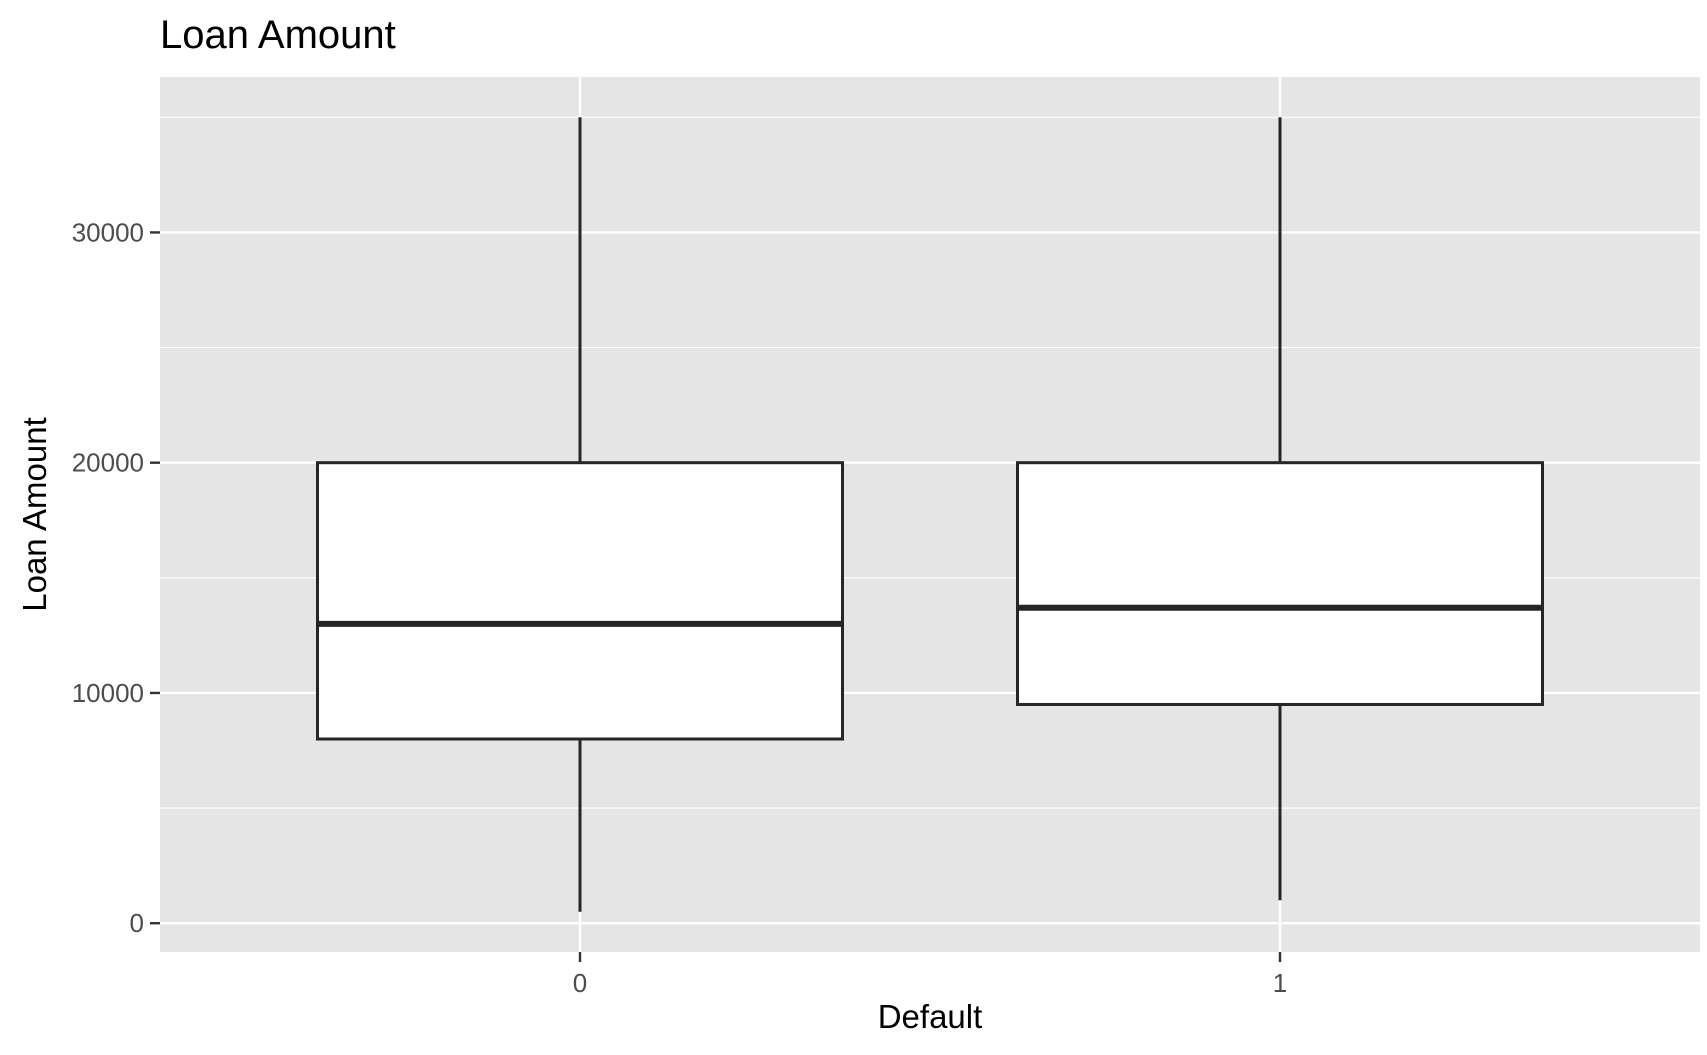 The height and width of the screenshot is (1055, 1707). Describe the element at coordinates (930, 1016) in the screenshot. I see `x-axis-title: Default` at that location.